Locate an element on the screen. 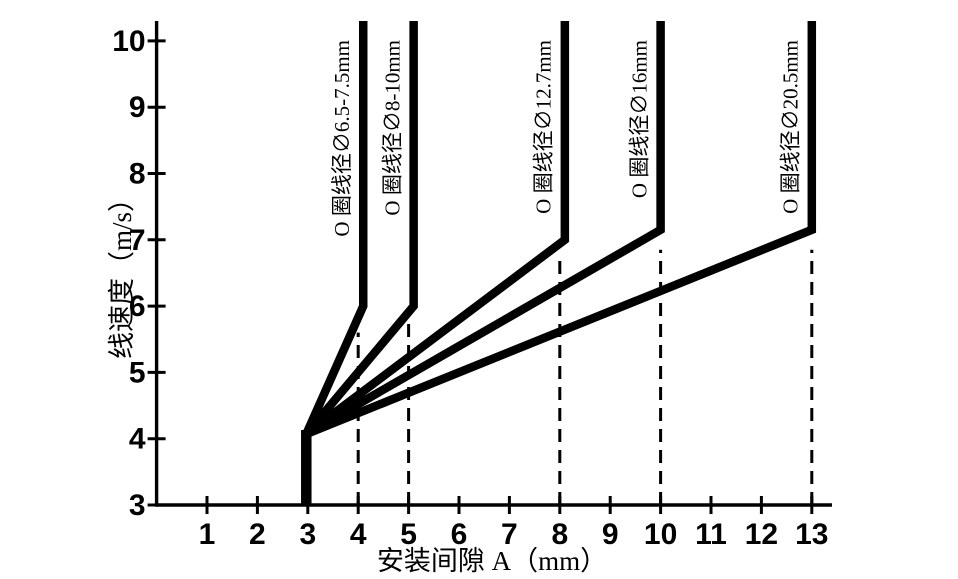 This screenshot has width=958, height=579. y-tick-label-9: 9 is located at coordinates (137, 107).